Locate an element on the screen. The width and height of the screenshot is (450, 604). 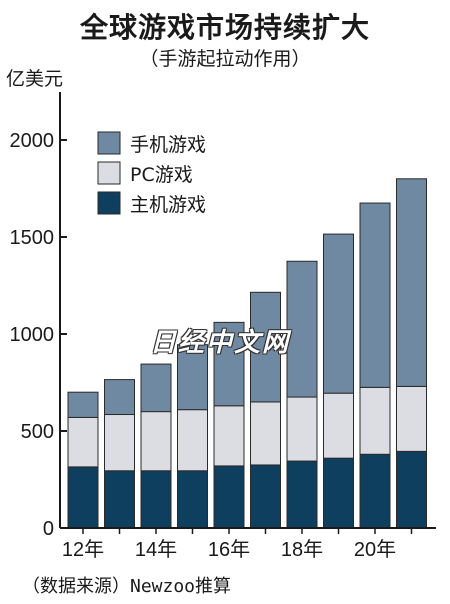
y-tick-label-1000: 1000 is located at coordinates (32, 335).